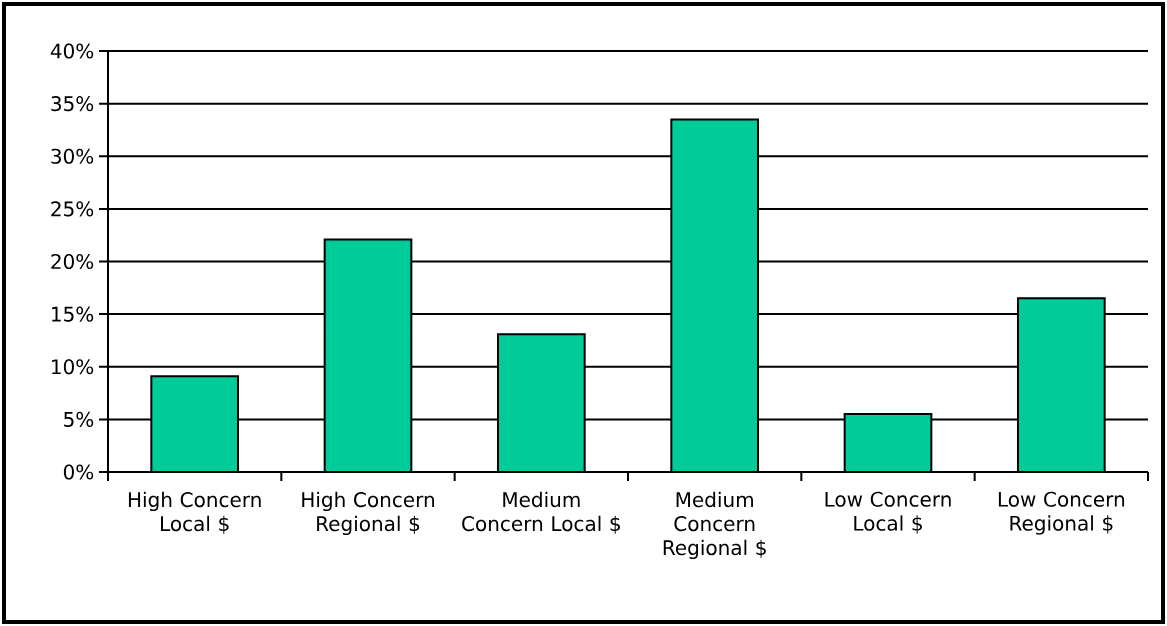 Image resolution: width=1167 pixels, height=626 pixels. What do you see at coordinates (72, 51) in the screenshot?
I see `y-tick-label: 40%` at bounding box center [72, 51].